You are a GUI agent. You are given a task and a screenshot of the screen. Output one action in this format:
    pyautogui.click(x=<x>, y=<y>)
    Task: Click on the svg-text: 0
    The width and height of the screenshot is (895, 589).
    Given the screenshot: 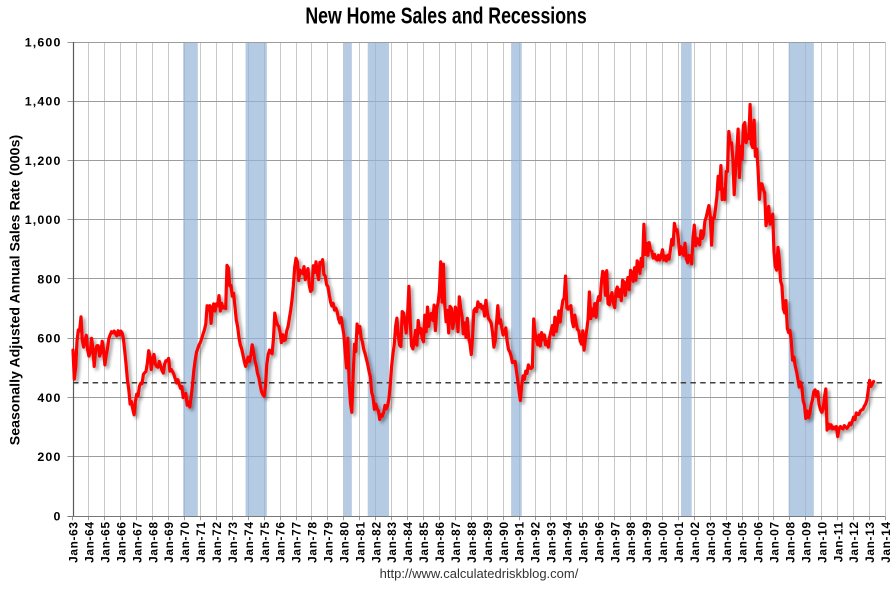 What is the action you would take?
    pyautogui.click(x=57, y=516)
    